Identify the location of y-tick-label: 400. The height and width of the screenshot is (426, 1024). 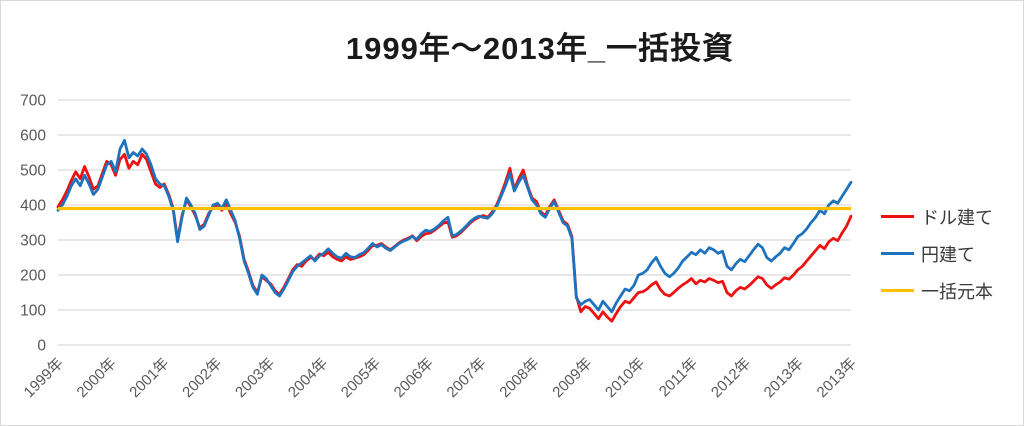
(33, 206).